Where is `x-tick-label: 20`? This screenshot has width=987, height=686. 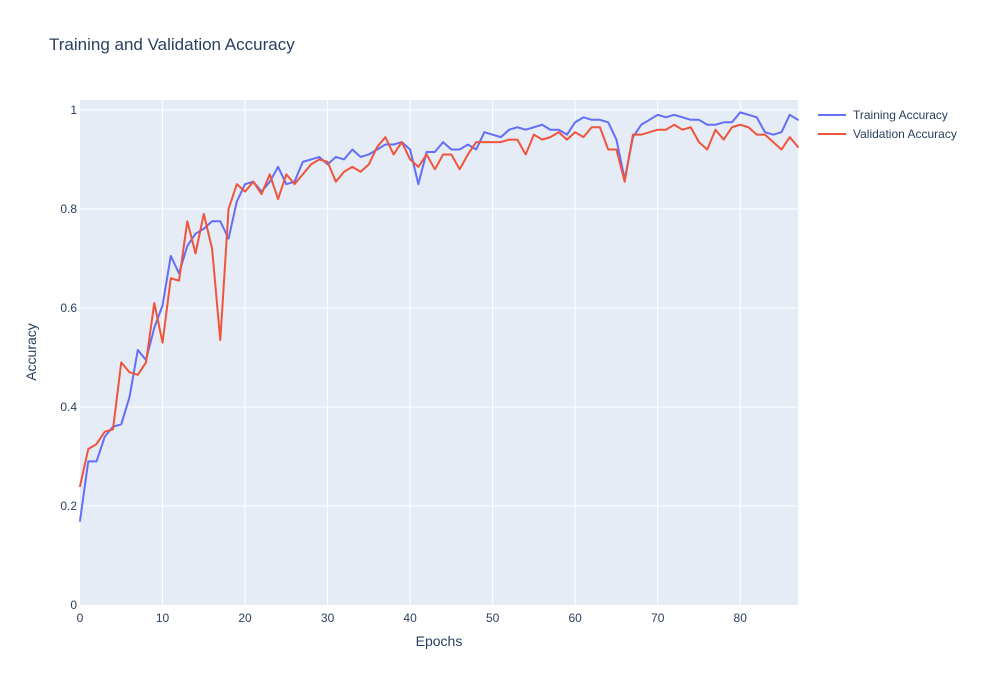
x-tick-label: 20 is located at coordinates (245, 618).